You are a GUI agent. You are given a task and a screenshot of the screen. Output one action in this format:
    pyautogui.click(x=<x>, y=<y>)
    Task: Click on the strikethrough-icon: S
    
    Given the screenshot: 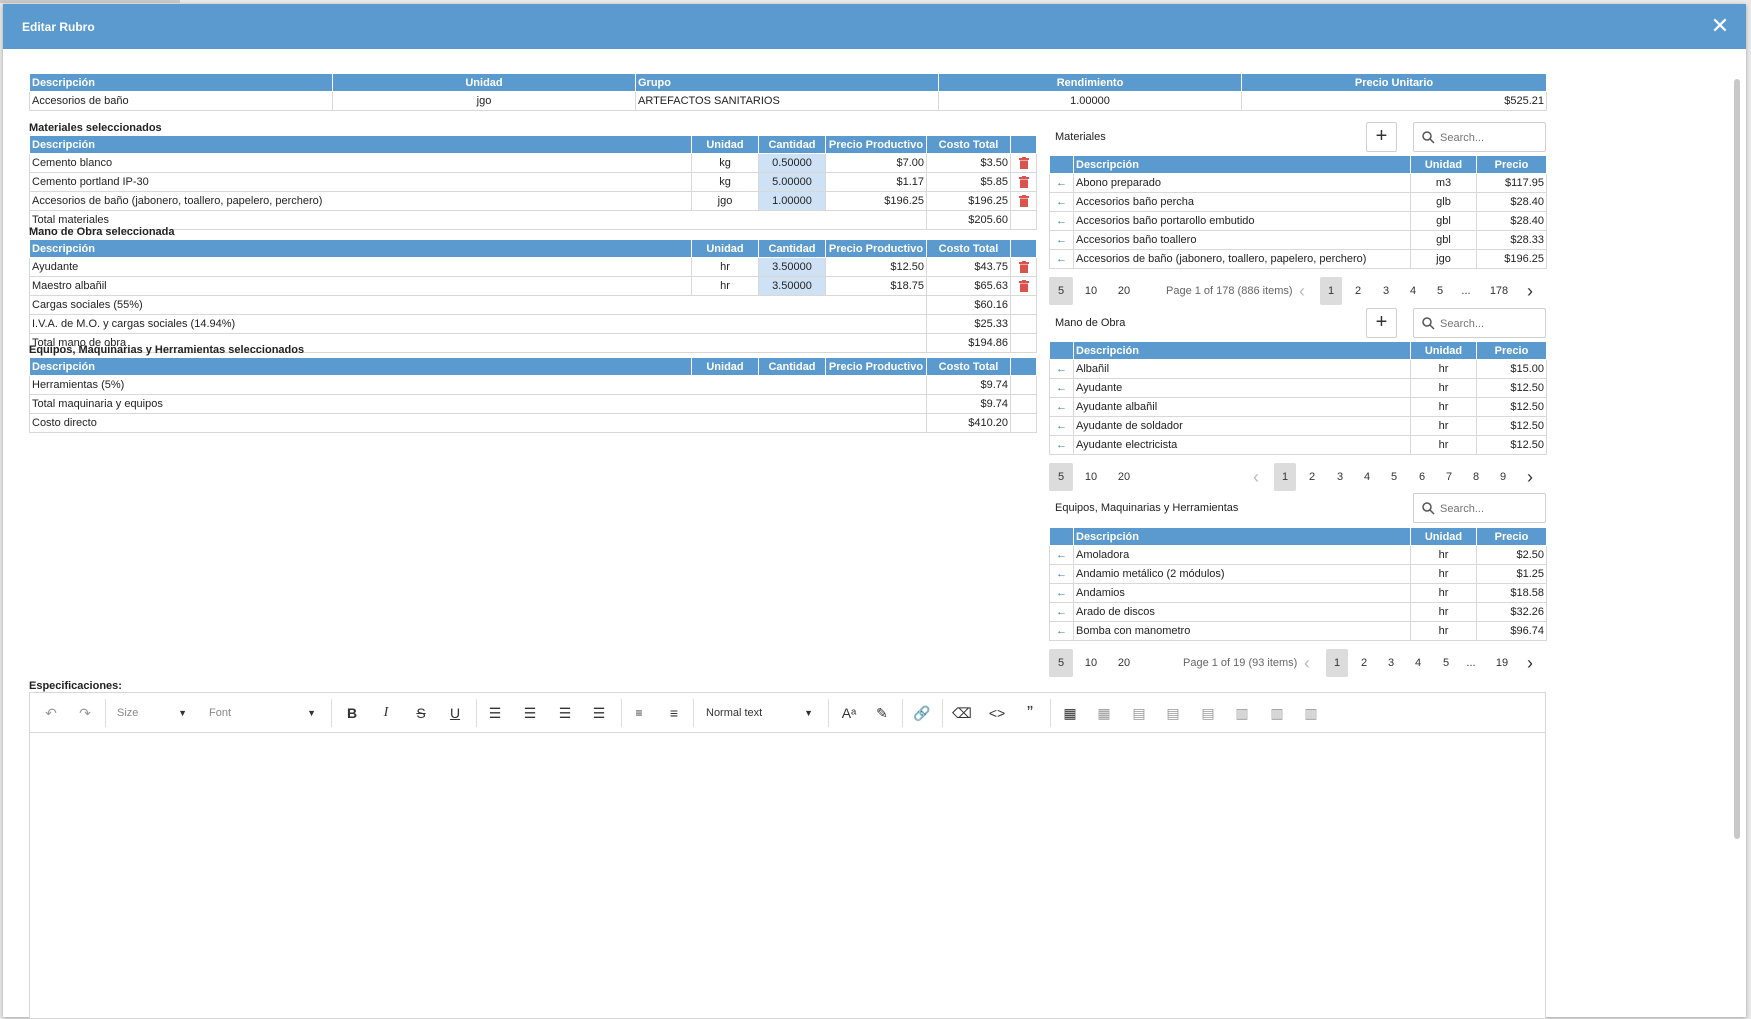 What is the action you would take?
    pyautogui.click(x=421, y=713)
    